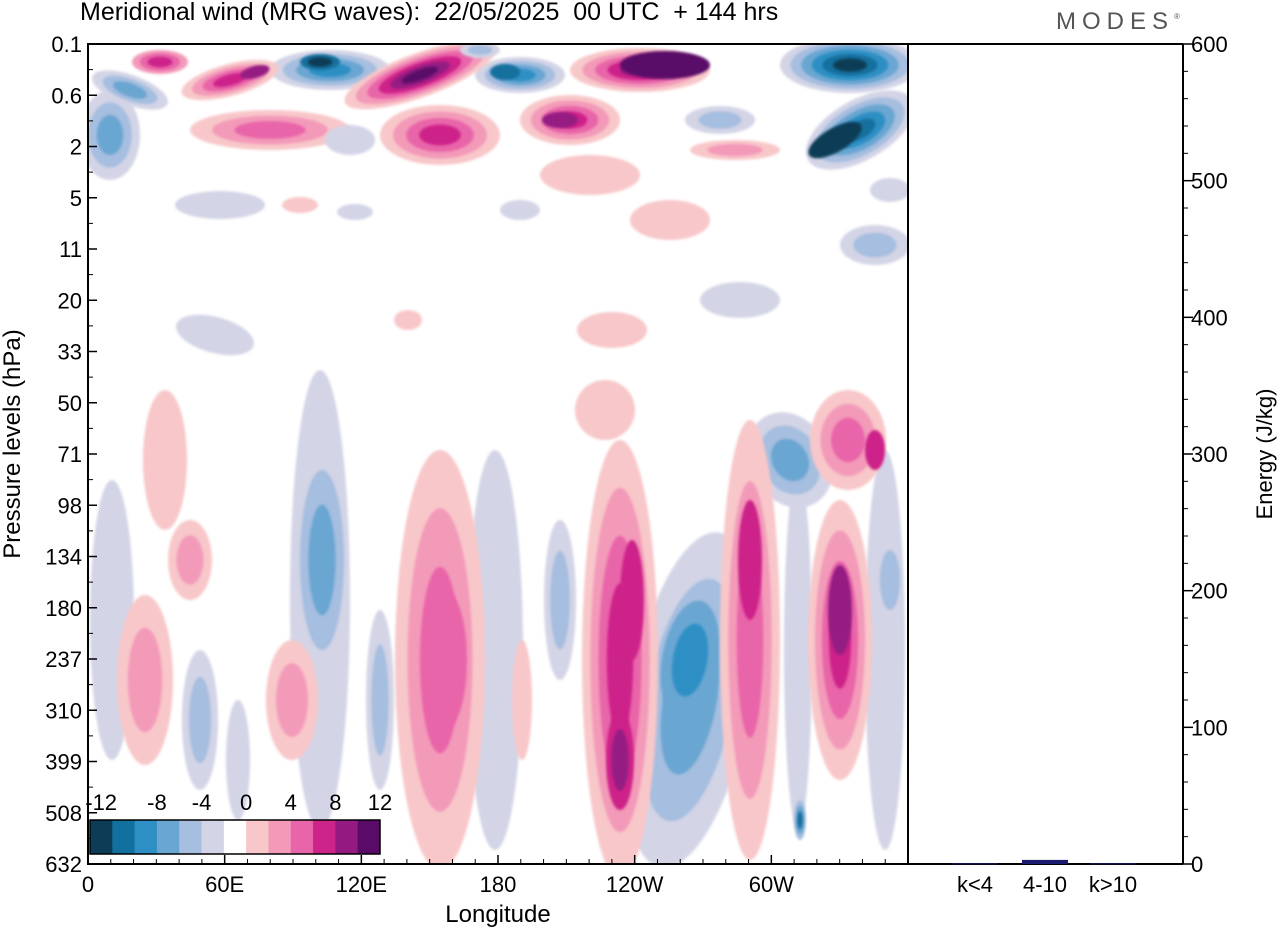  I want to click on energy-tick-label: 400, so click(1209, 317).